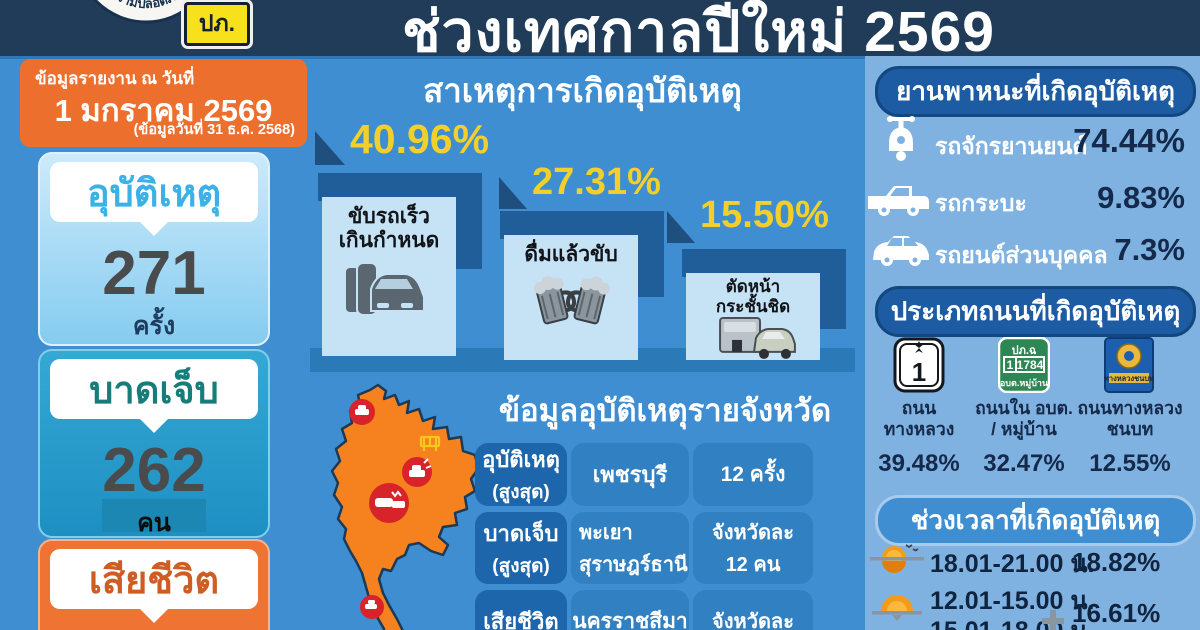  Describe the element at coordinates (919, 463) in the screenshot. I see `road-pct: 39.48%` at that location.